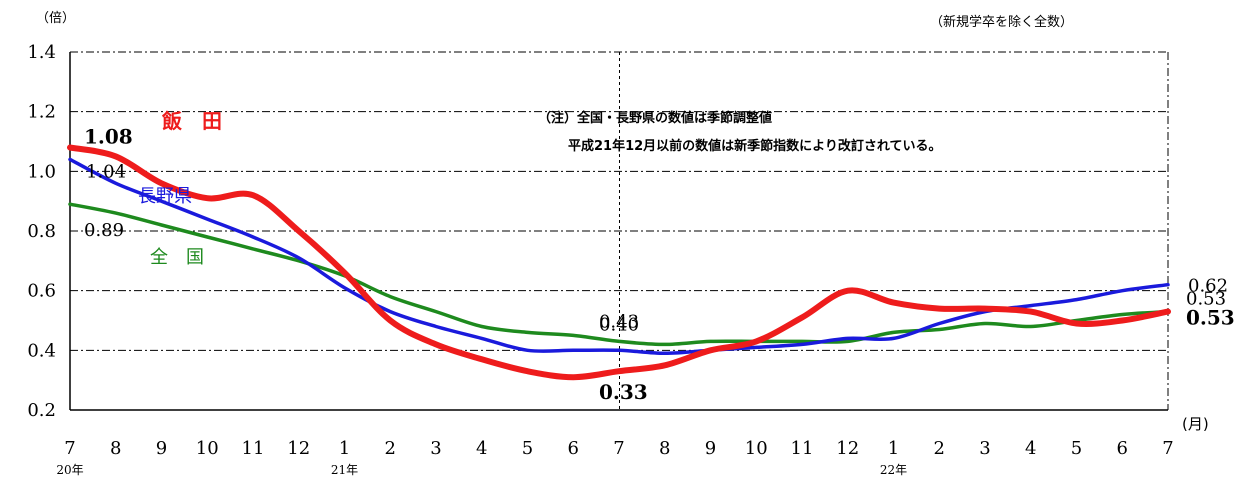  What do you see at coordinates (41, 410) in the screenshot?
I see `y-tick-label: 0.2` at bounding box center [41, 410].